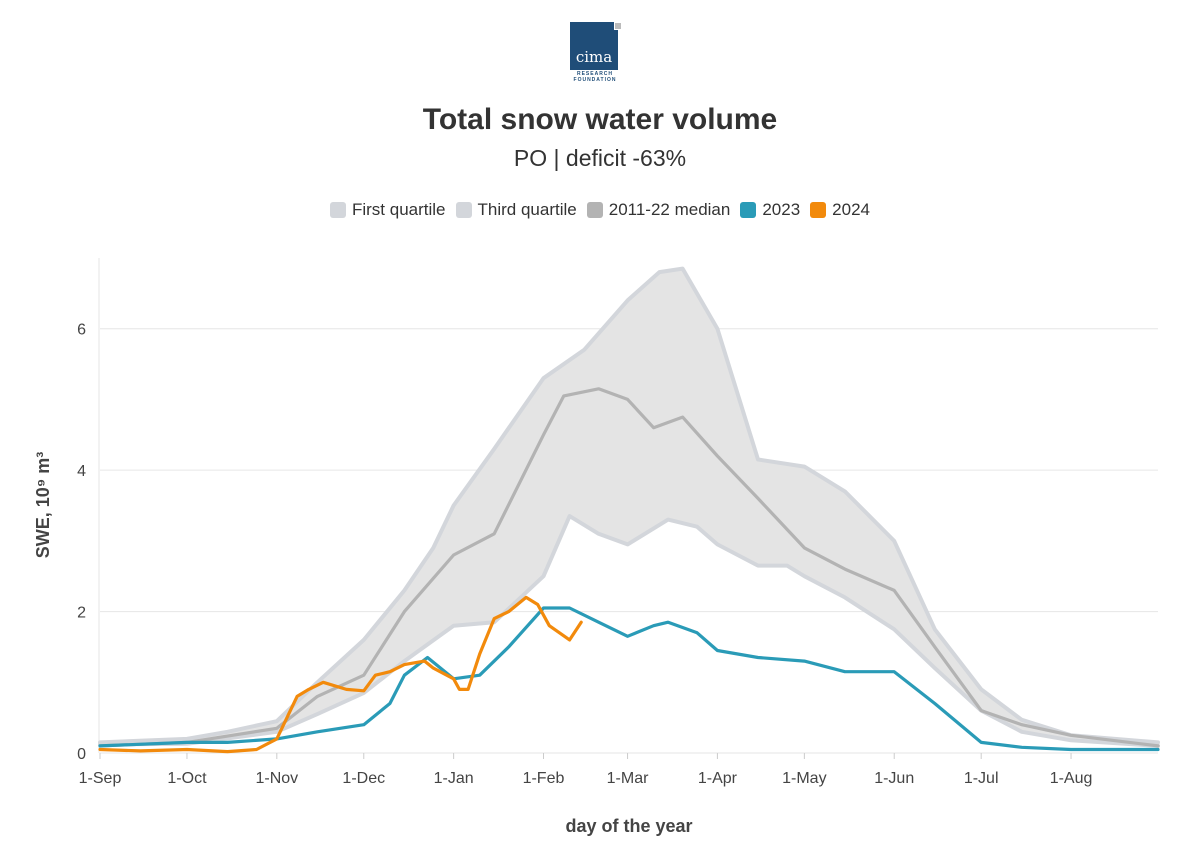 This screenshot has width=1200, height=867. Describe the element at coordinates (387, 210) in the screenshot. I see `legend-item-first-quartile: First quartile` at that location.